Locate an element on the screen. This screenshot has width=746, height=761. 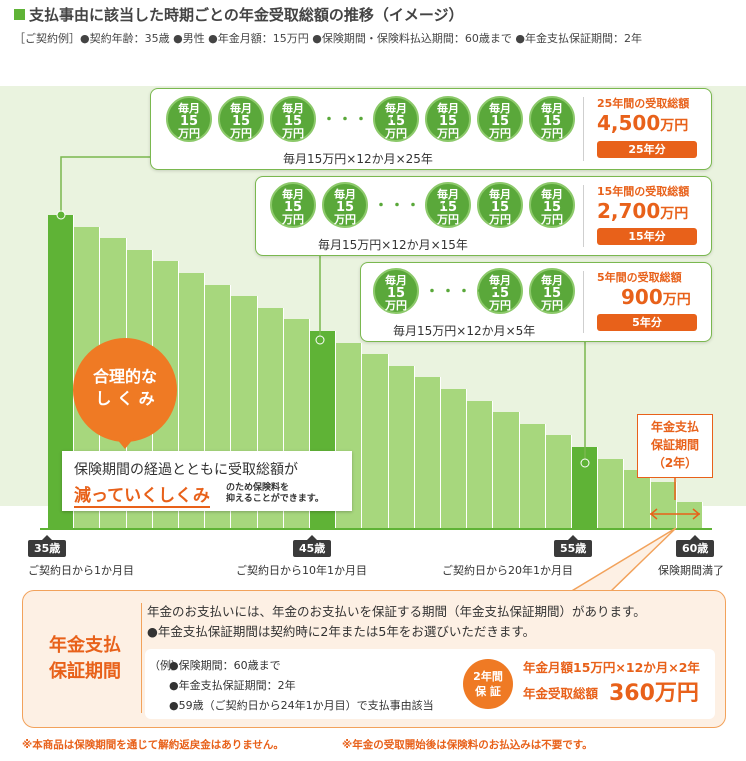
age-sub-35: ご契約日から1か月目 is located at coordinates (81, 570).